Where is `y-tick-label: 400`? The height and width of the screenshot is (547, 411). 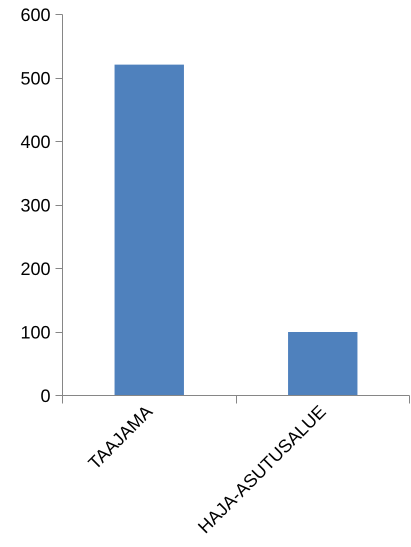
y-tick-label: 400 is located at coordinates (35, 142).